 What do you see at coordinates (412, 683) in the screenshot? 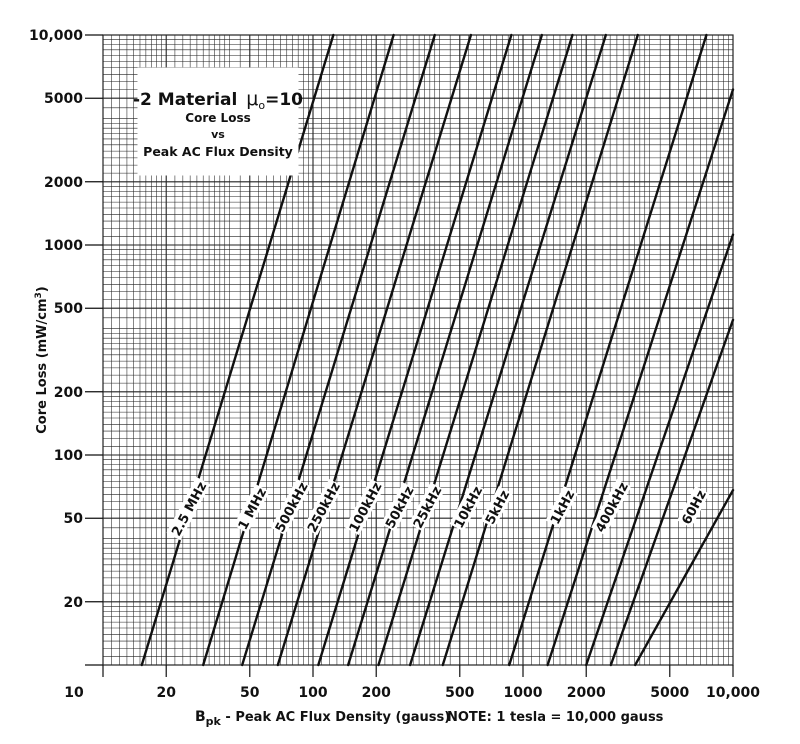
I see `x-axis-ticks: 10 20 50 100 200 500 1000 2000 5000 10,000` at bounding box center [412, 683].